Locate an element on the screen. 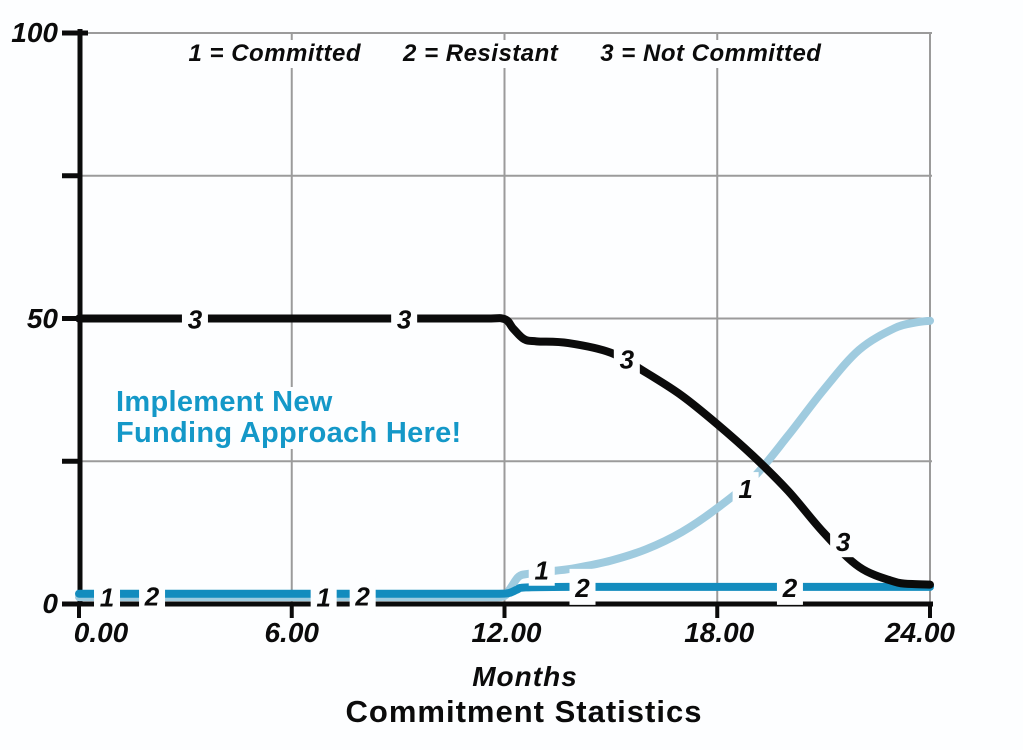 This screenshot has height=750, width=1023. y-tick-label: 0 is located at coordinates (50, 603).